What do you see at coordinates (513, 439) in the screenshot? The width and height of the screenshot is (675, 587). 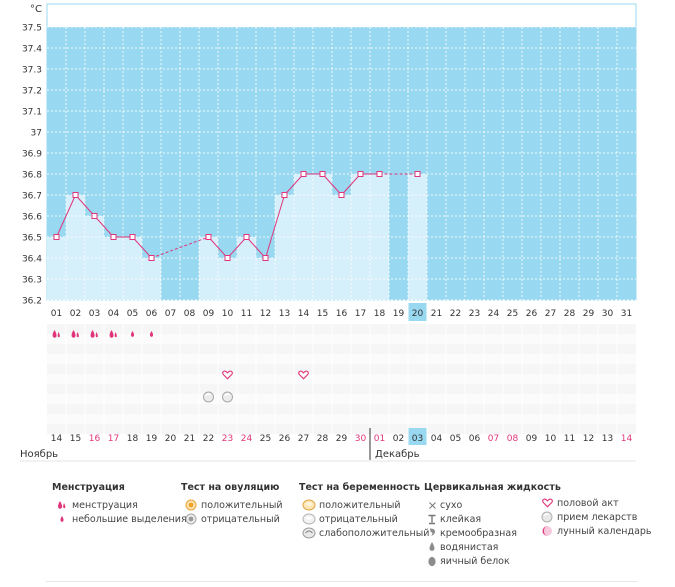 I see `calendar-date-label: 08` at bounding box center [513, 439].